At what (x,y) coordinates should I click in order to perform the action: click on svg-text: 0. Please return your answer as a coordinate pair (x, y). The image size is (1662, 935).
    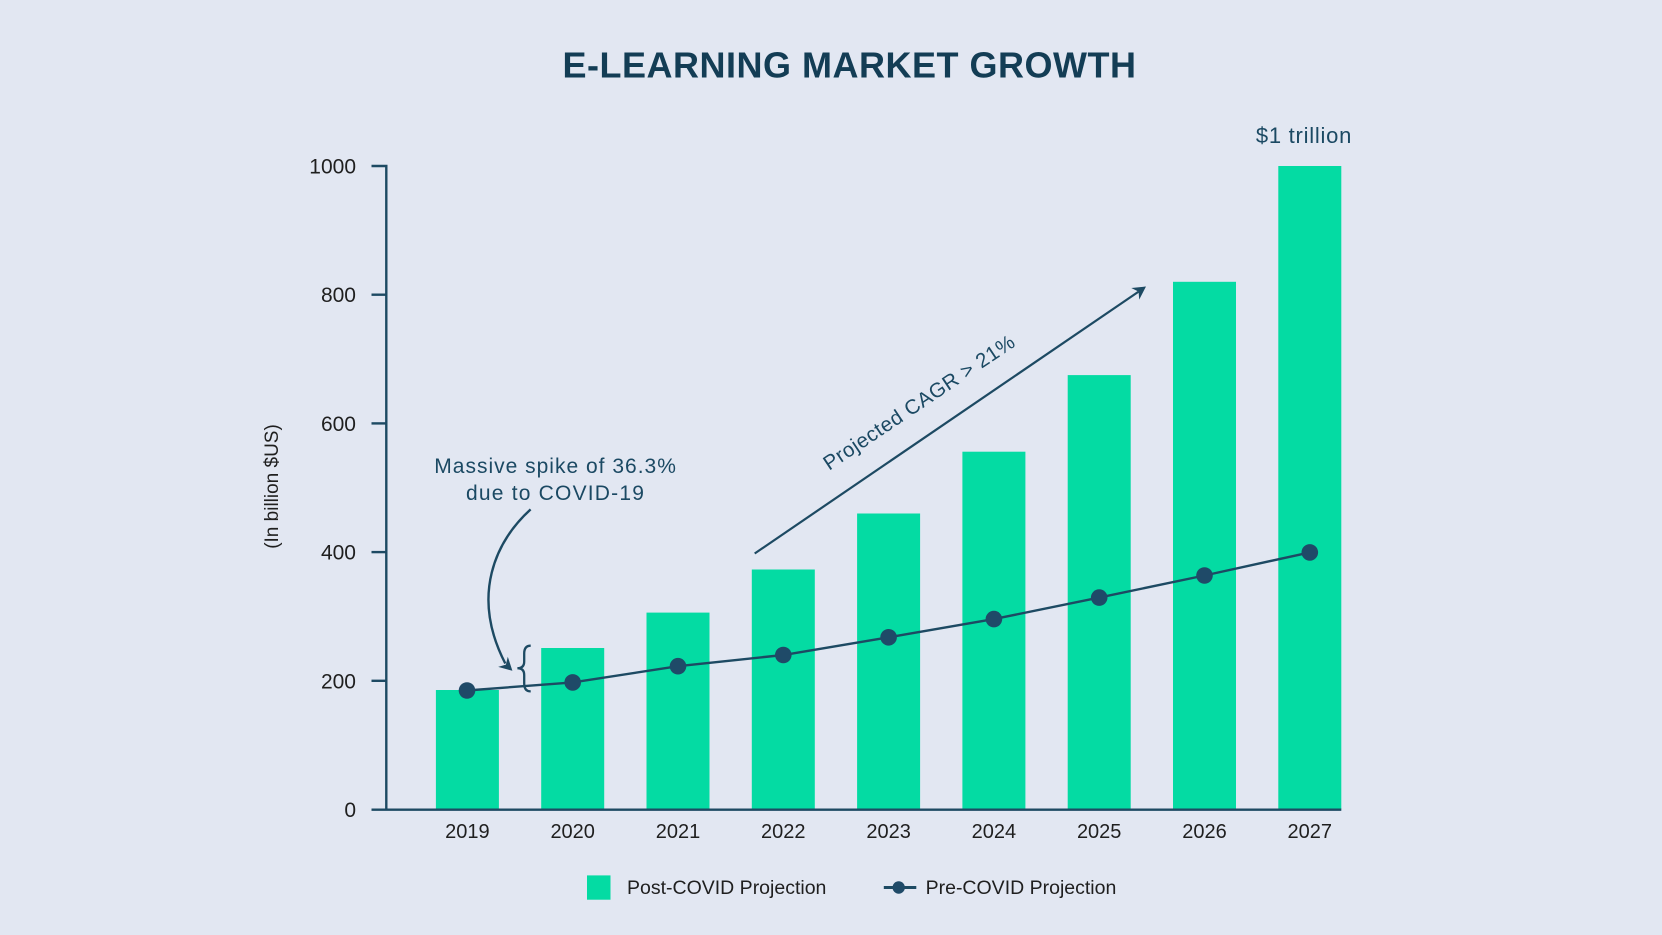
    Looking at the image, I should click on (350, 810).